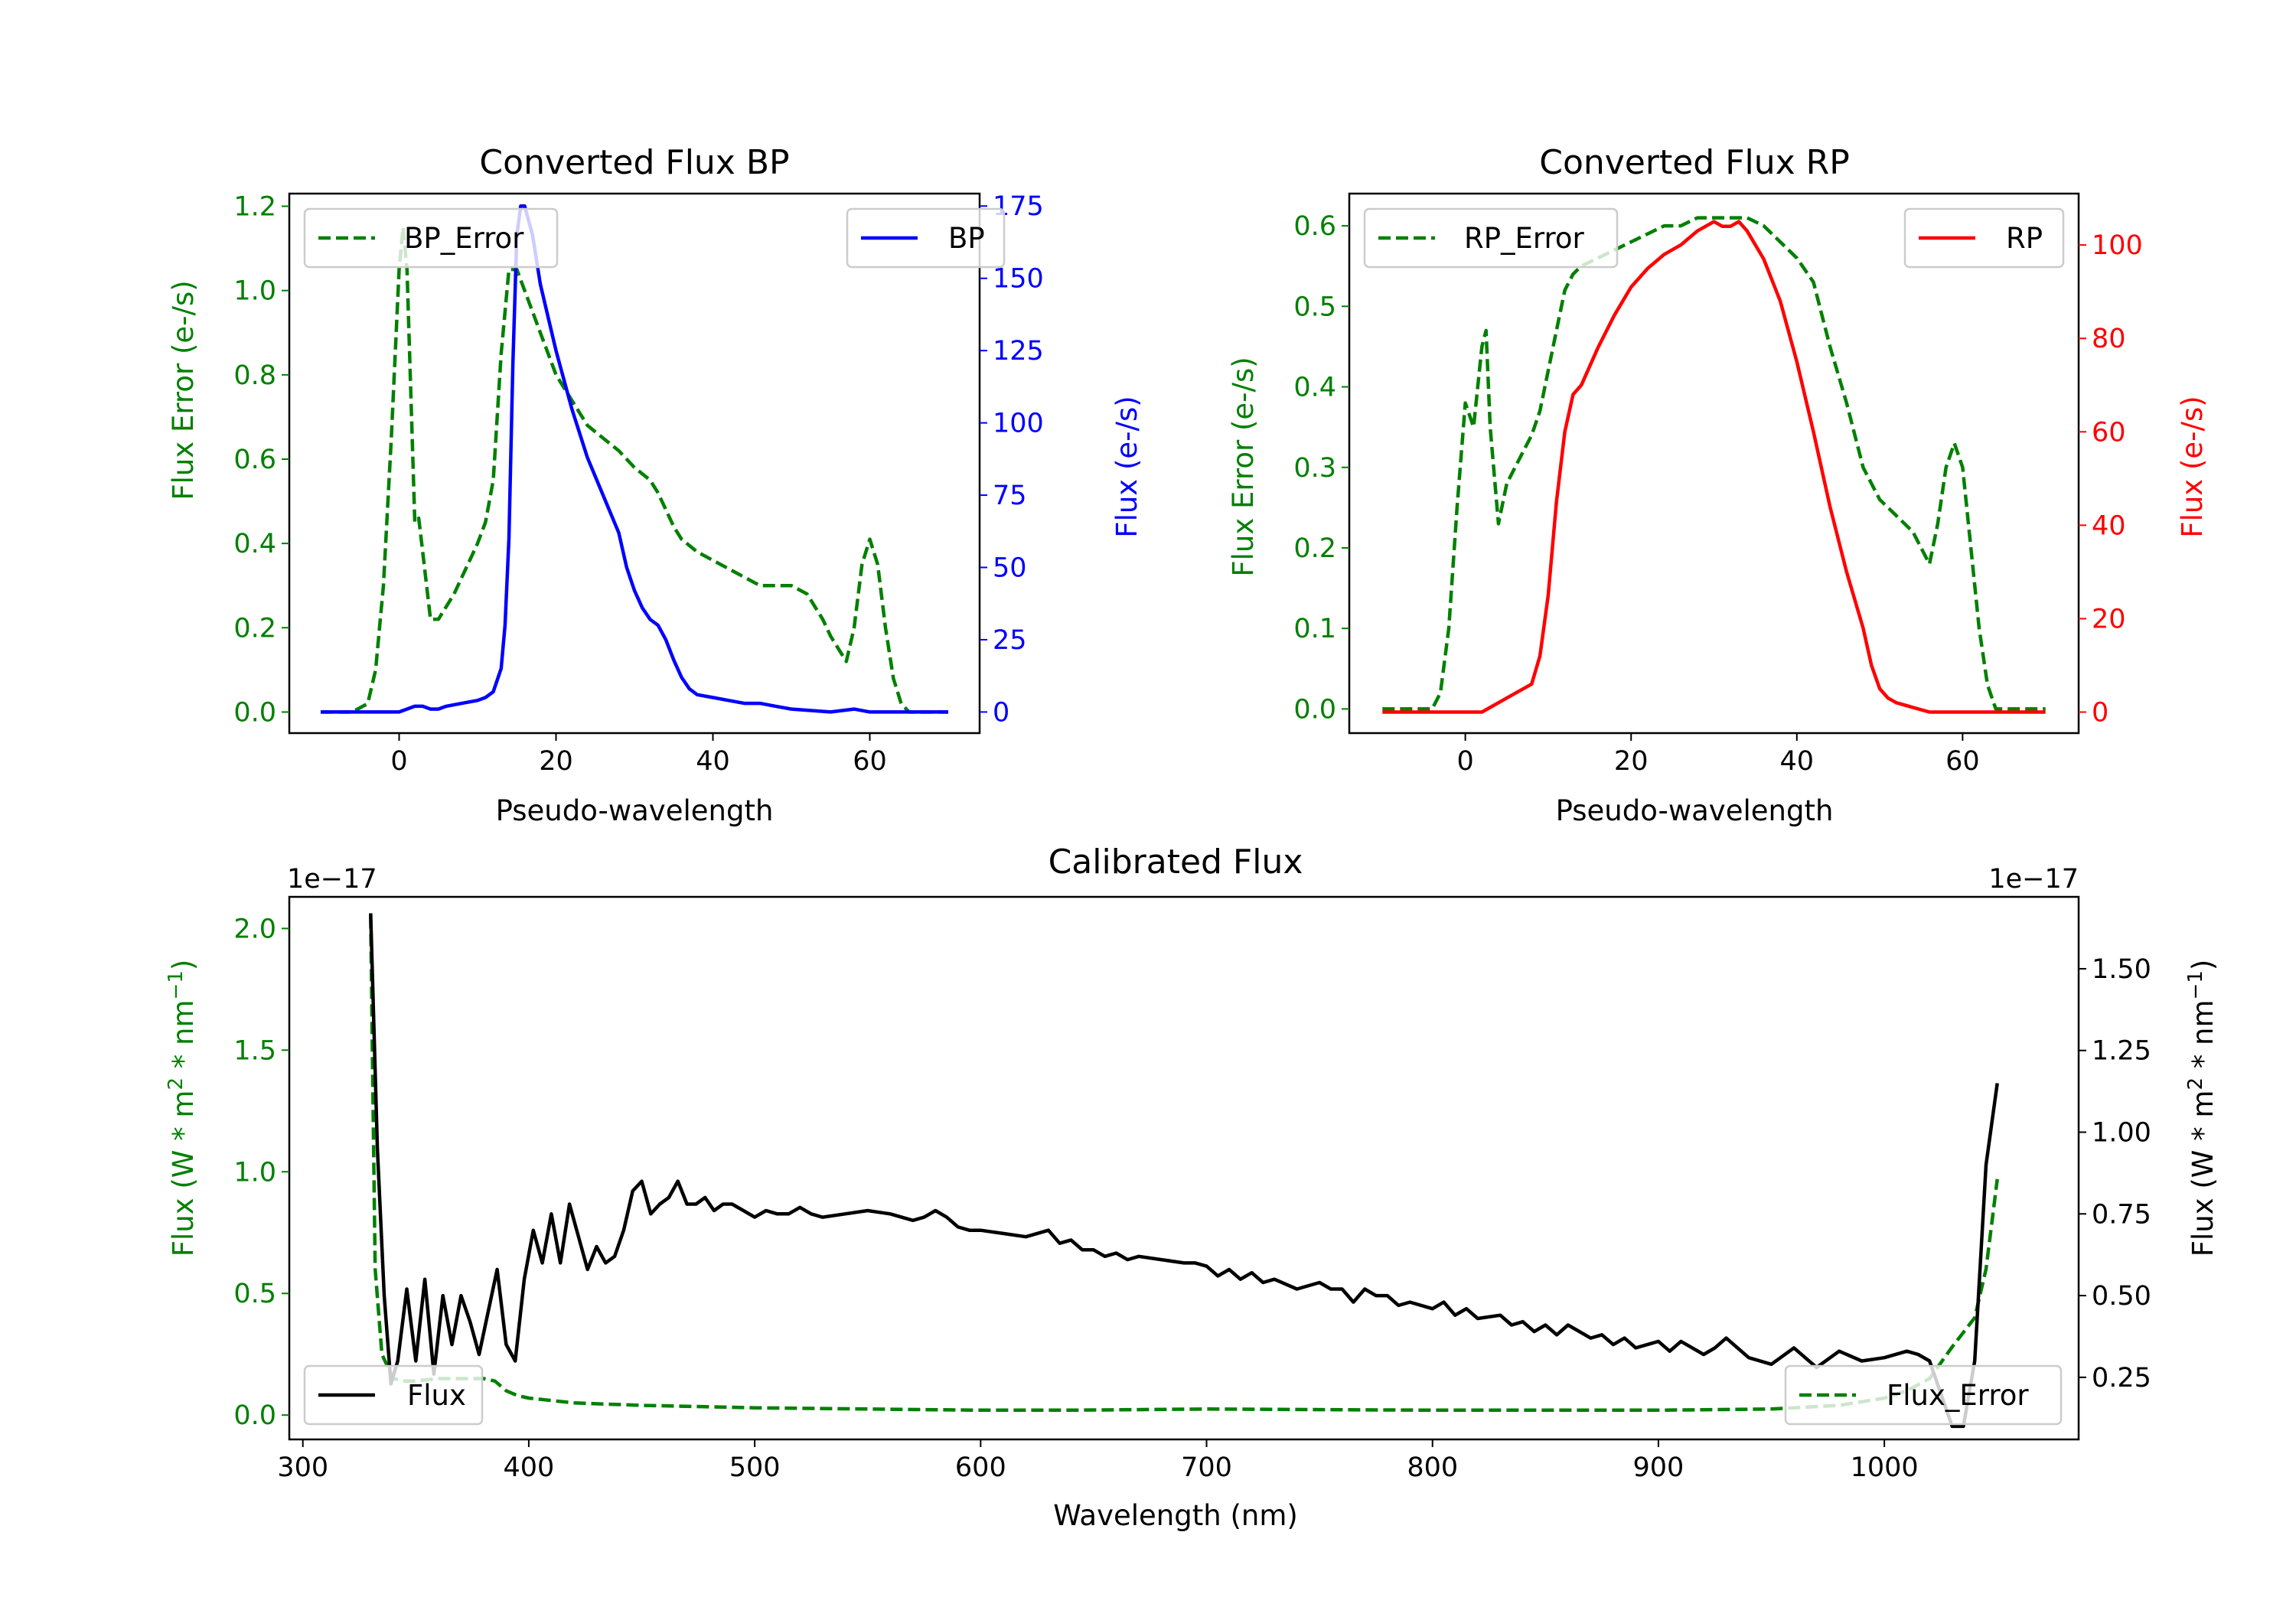 This screenshot has width=2296, height=1607. Describe the element at coordinates (2109, 619) in the screenshot. I see `rp-right-y-tick-label: 20` at that location.